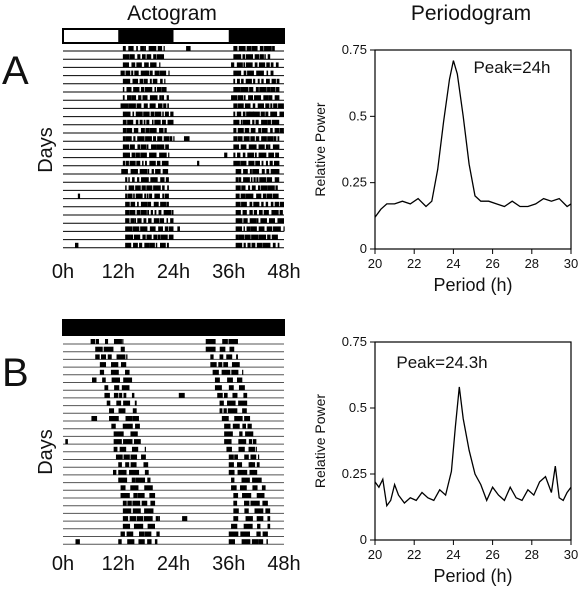 The width and height of the screenshot is (580, 600). I want to click on power-series-line, so click(473, 447).